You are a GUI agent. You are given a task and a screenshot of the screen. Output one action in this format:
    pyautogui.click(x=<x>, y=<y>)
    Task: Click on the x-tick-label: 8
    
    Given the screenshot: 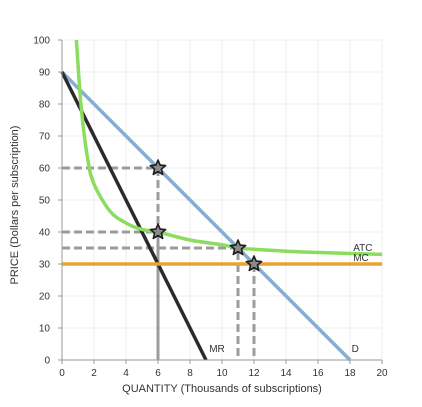 What is the action you would take?
    pyautogui.click(x=190, y=373)
    